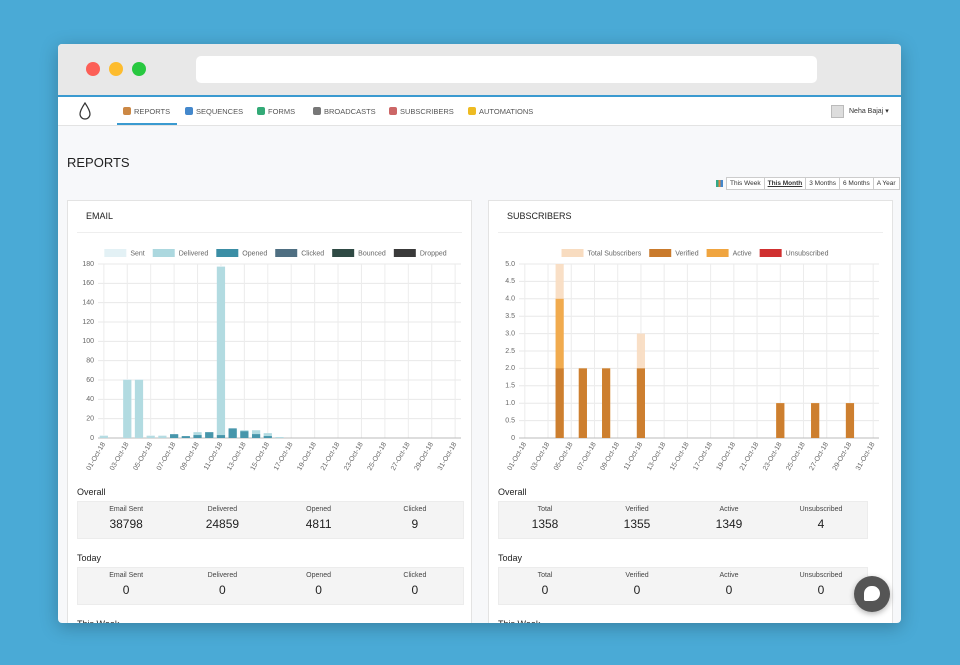 This screenshot has width=960, height=665. I want to click on legend-label: Unsubscribed, so click(807, 253).